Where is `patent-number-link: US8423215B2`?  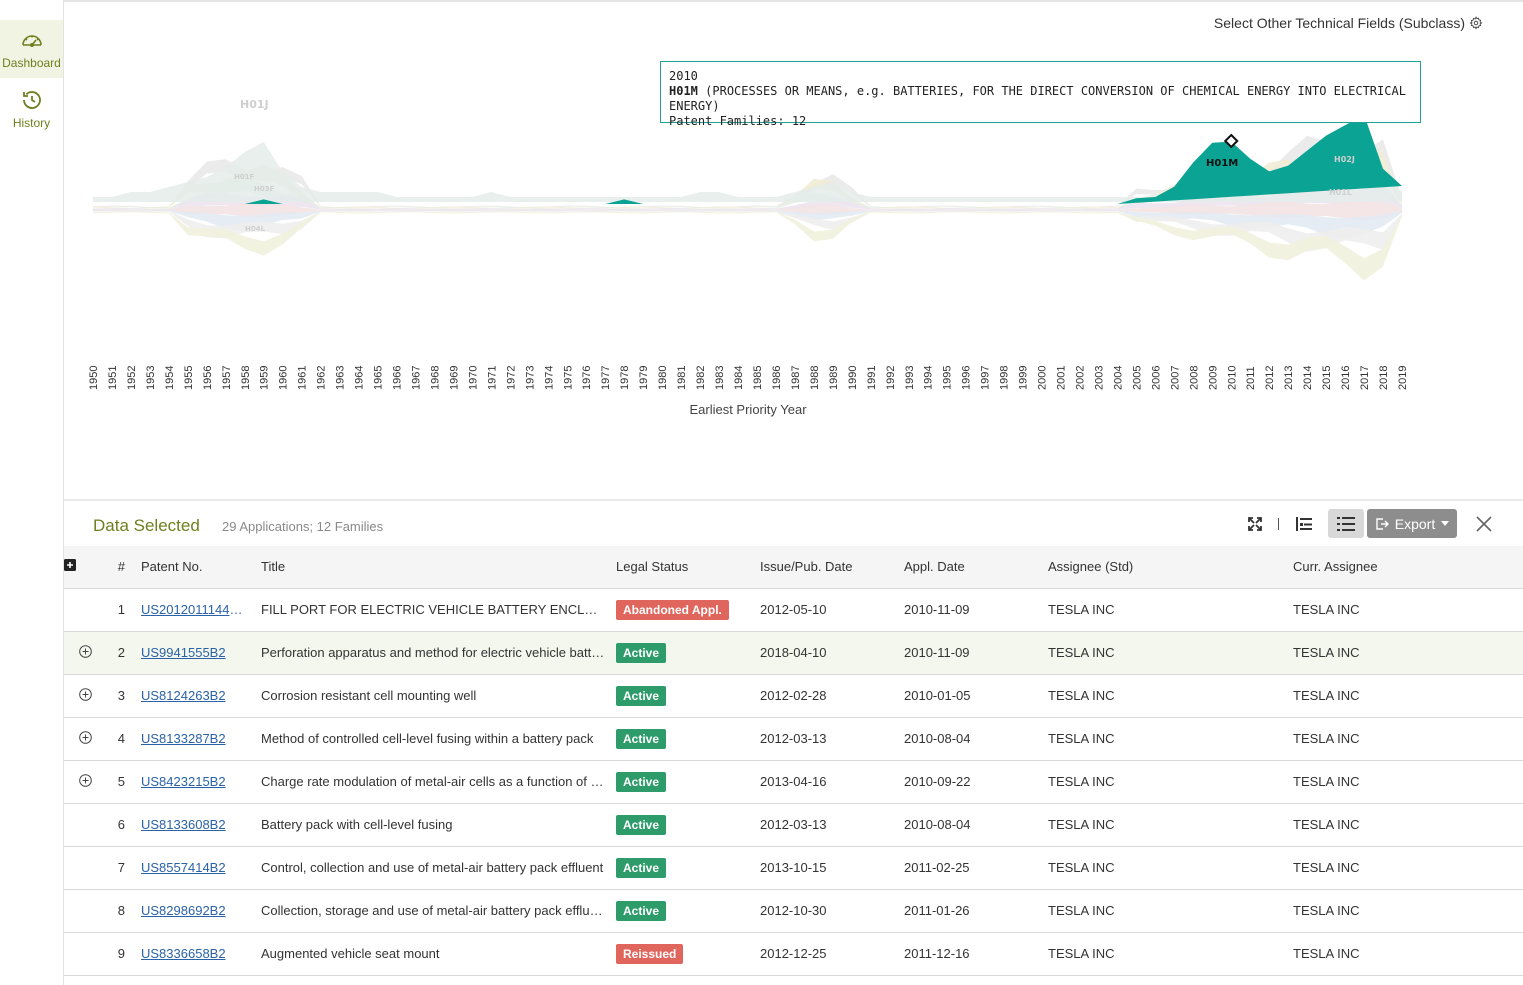 patent-number-link: US8423215B2 is located at coordinates (183, 781).